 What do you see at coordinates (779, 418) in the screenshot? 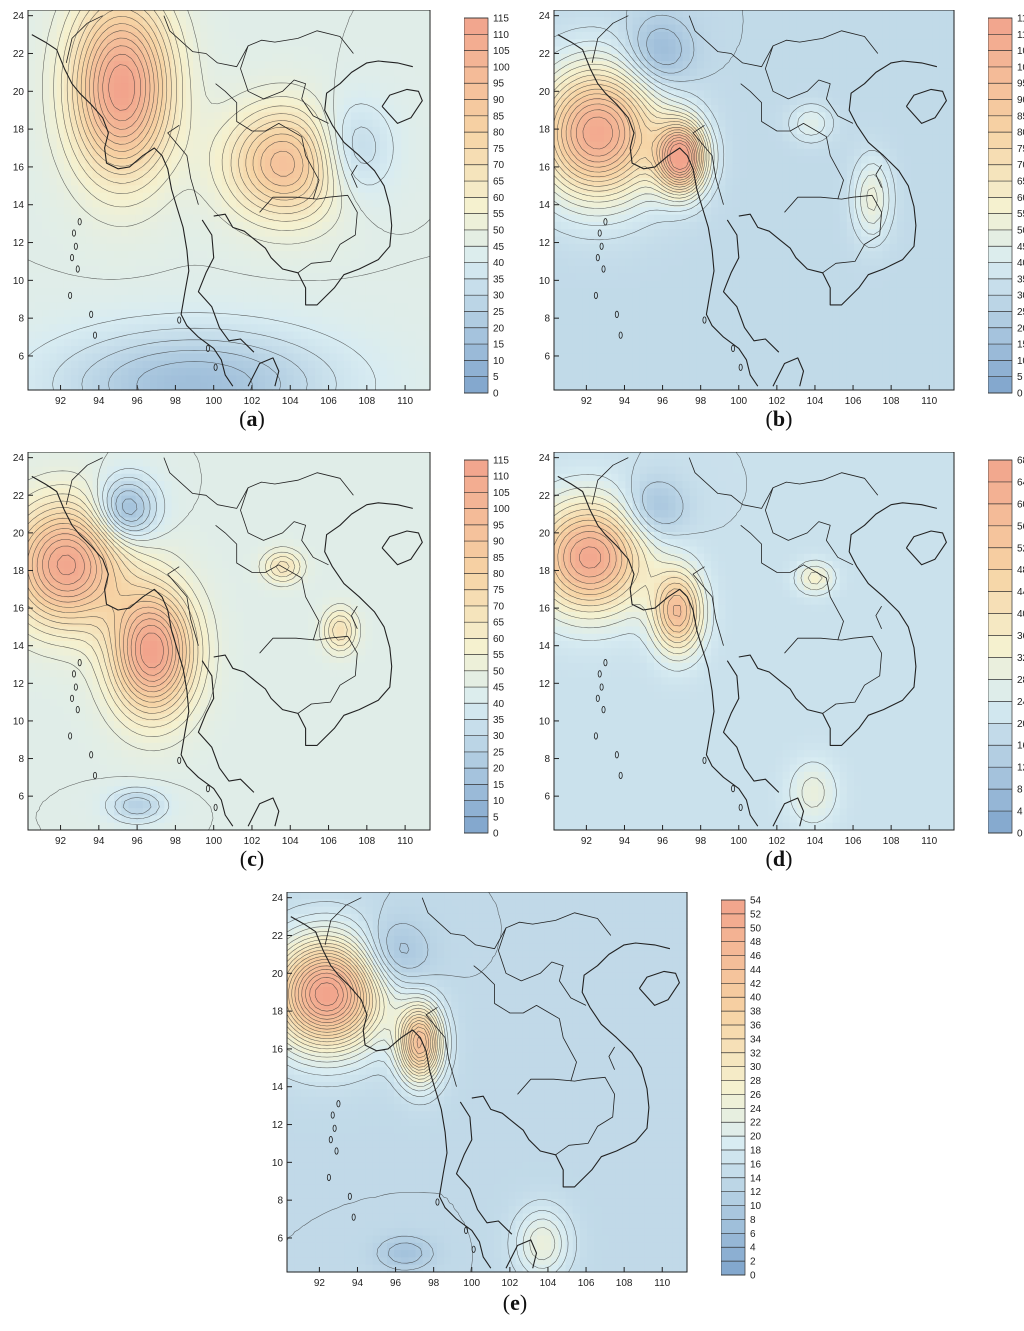
I see `panel-label-b: (b)` at bounding box center [779, 418].